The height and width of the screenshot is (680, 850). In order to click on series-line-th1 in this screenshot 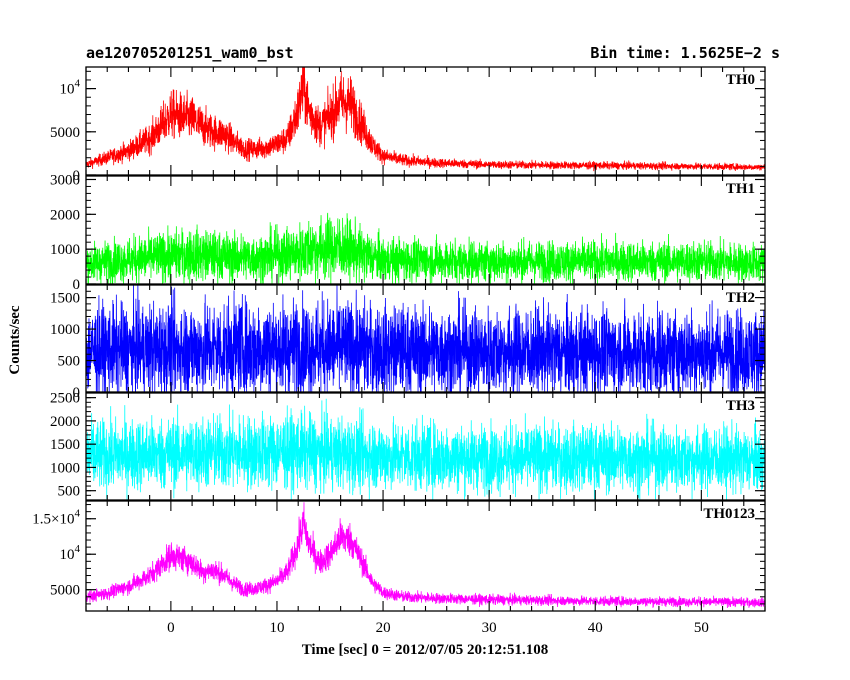, I will do `click(425, 248)`.